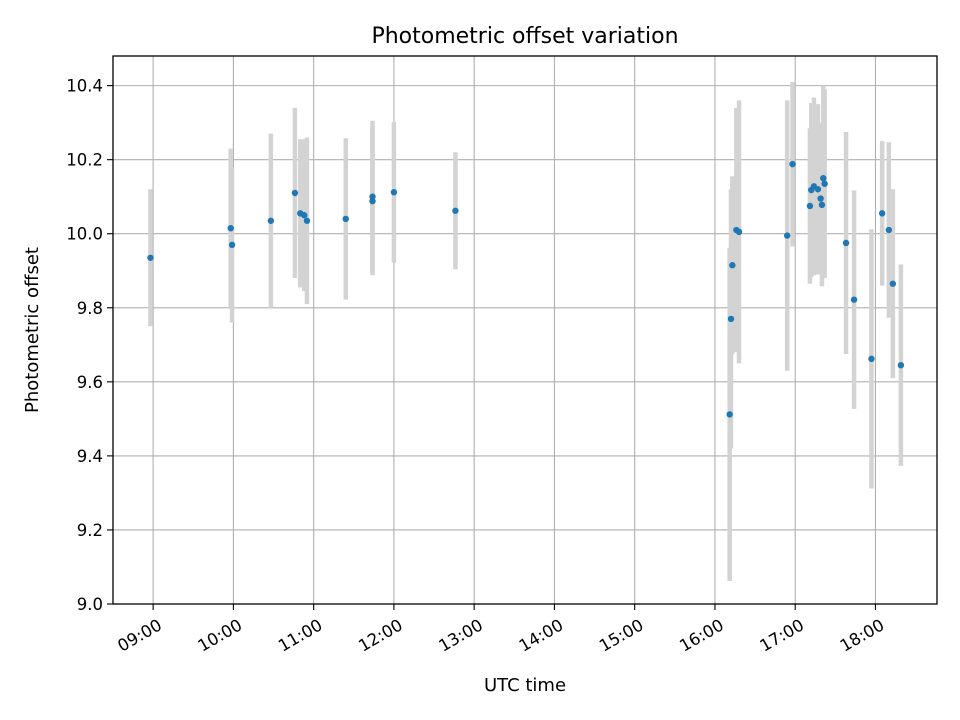 Image resolution: width=960 pixels, height=720 pixels. What do you see at coordinates (84, 234) in the screenshot?
I see `y-tick-label: 10.0` at bounding box center [84, 234].